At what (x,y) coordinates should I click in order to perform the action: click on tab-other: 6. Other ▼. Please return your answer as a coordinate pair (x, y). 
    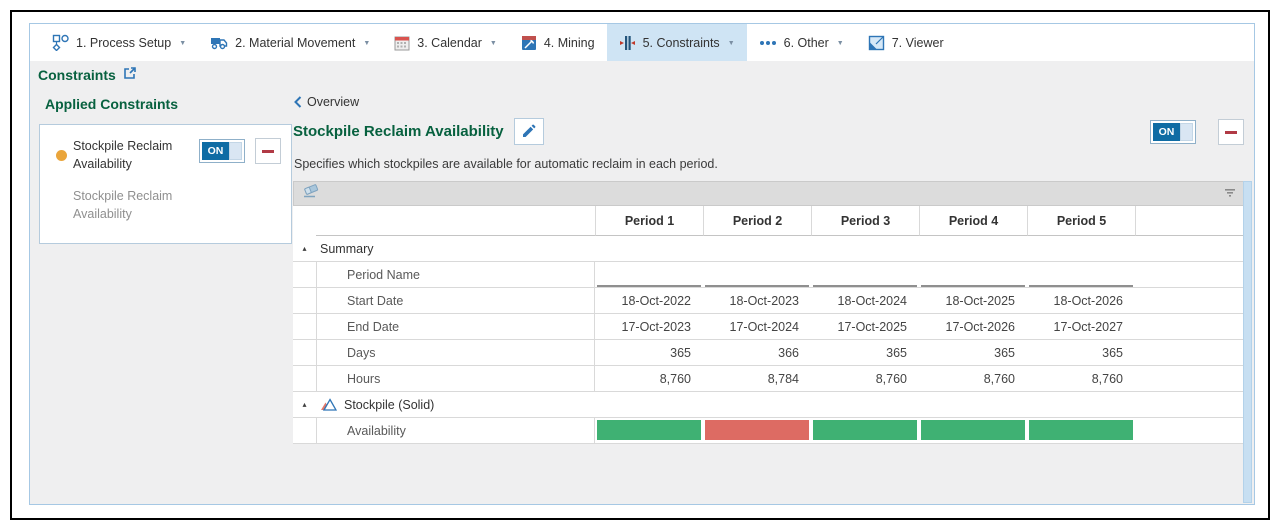
    Looking at the image, I should click on (801, 42).